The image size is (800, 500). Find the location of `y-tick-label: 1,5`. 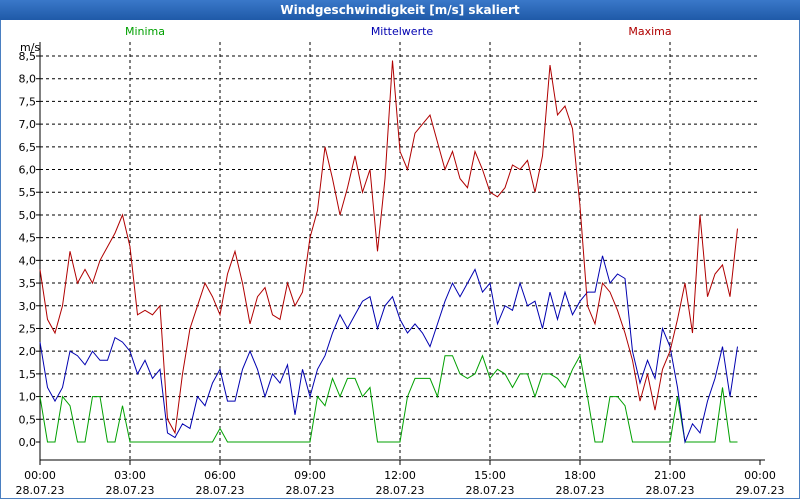

y-tick-label: 1,5 is located at coordinates (28, 374).